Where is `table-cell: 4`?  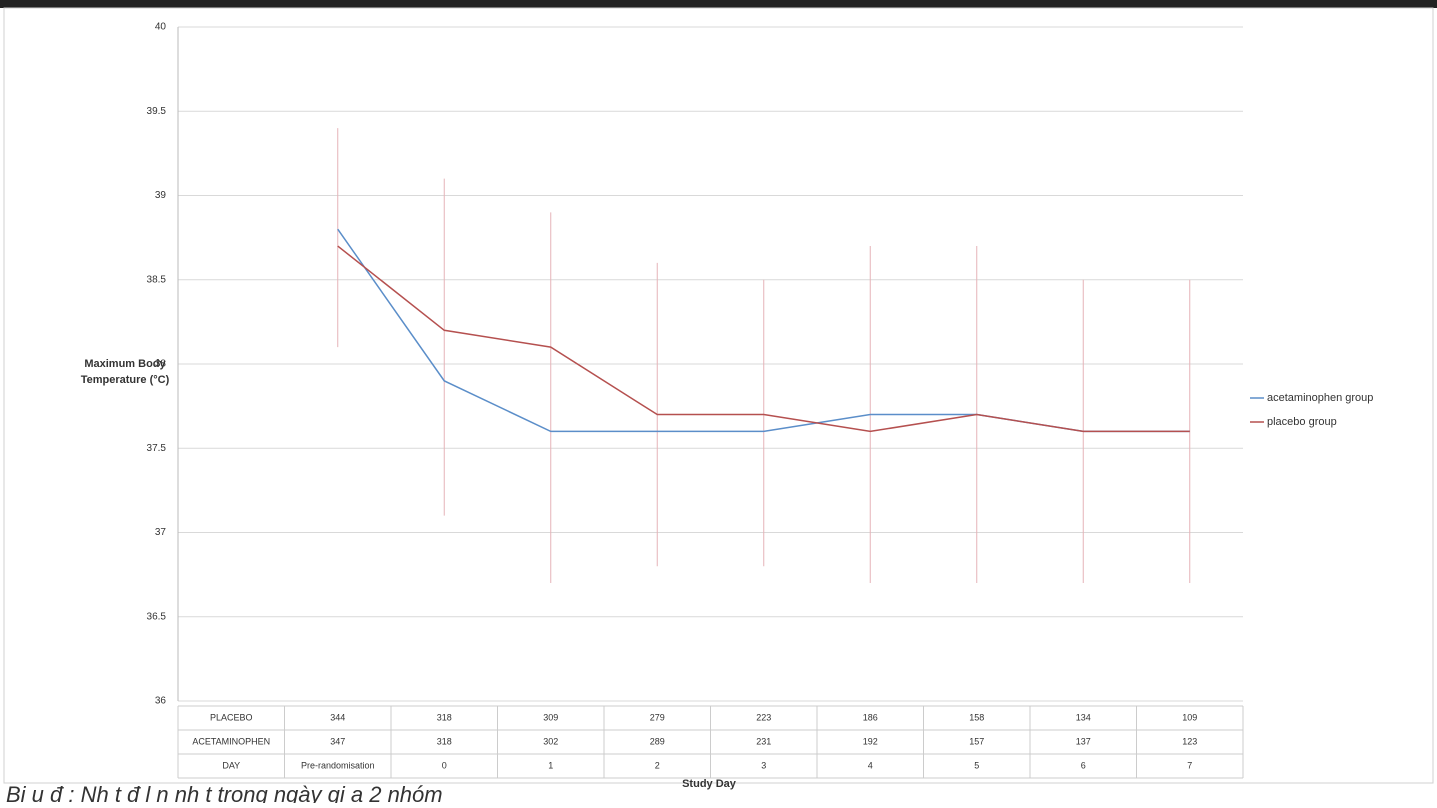
table-cell: 4 is located at coordinates (870, 765).